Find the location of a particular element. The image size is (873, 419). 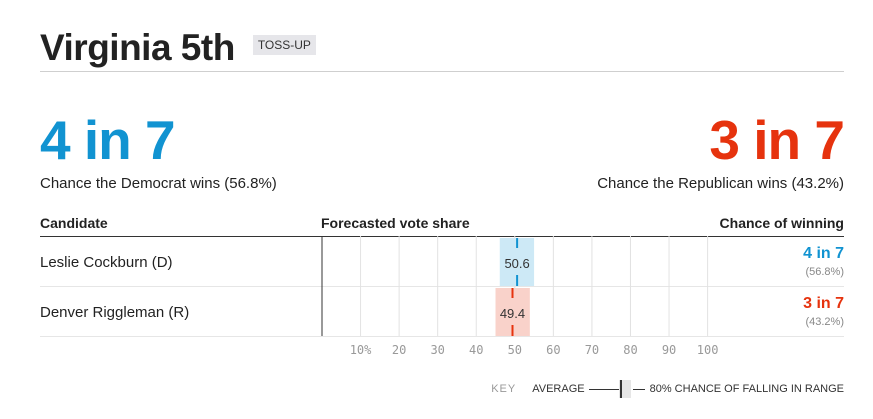

vote-share-label: 49.4 is located at coordinates (512, 313).